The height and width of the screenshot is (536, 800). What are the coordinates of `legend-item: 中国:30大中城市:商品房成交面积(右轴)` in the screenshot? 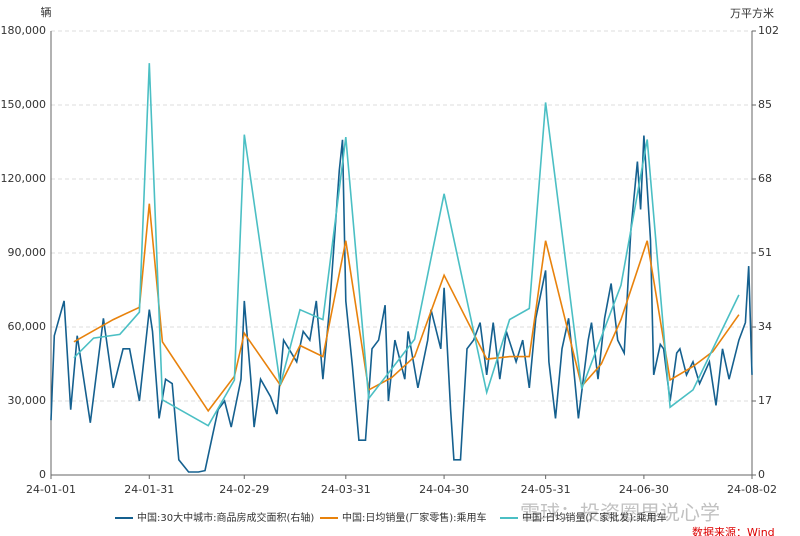 It's located at (214, 517).